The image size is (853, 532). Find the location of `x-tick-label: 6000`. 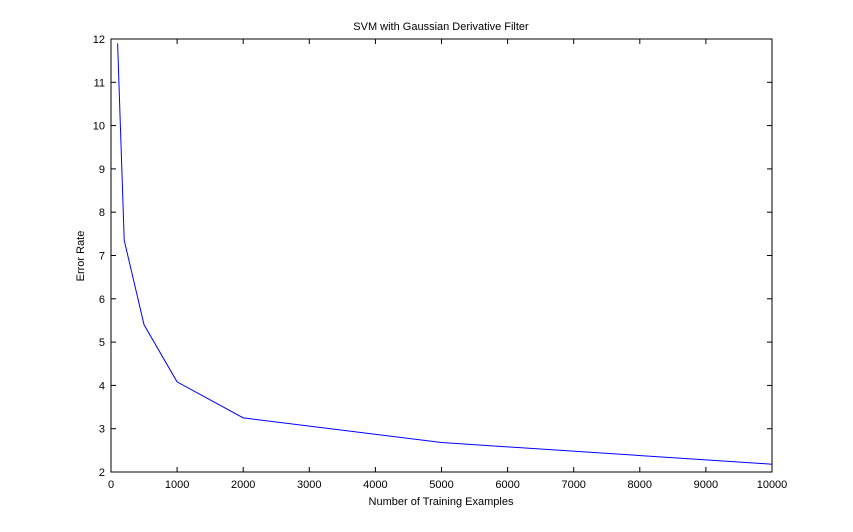

x-tick-label: 6000 is located at coordinates (507, 485).